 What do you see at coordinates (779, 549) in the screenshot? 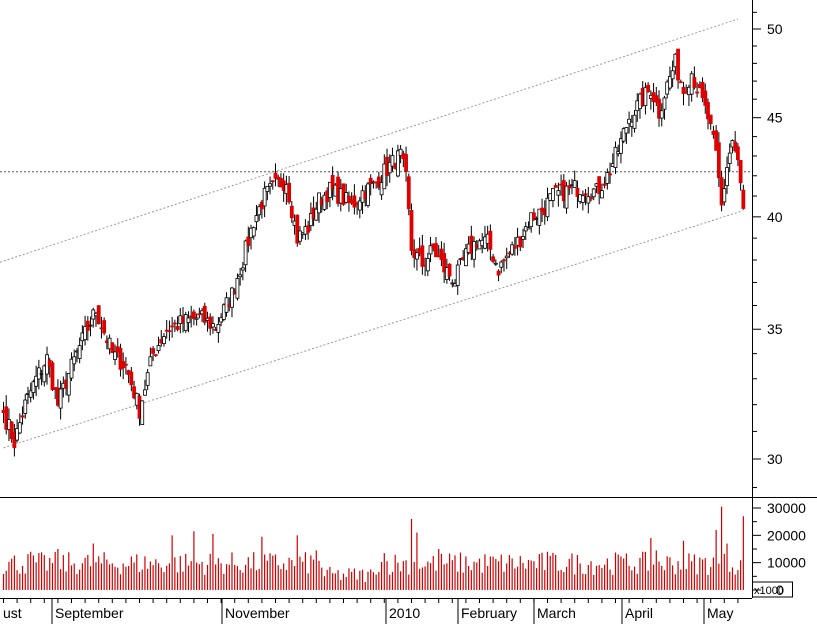
I see `volume-axis: x1000 0 10000 20000 30000` at bounding box center [779, 549].